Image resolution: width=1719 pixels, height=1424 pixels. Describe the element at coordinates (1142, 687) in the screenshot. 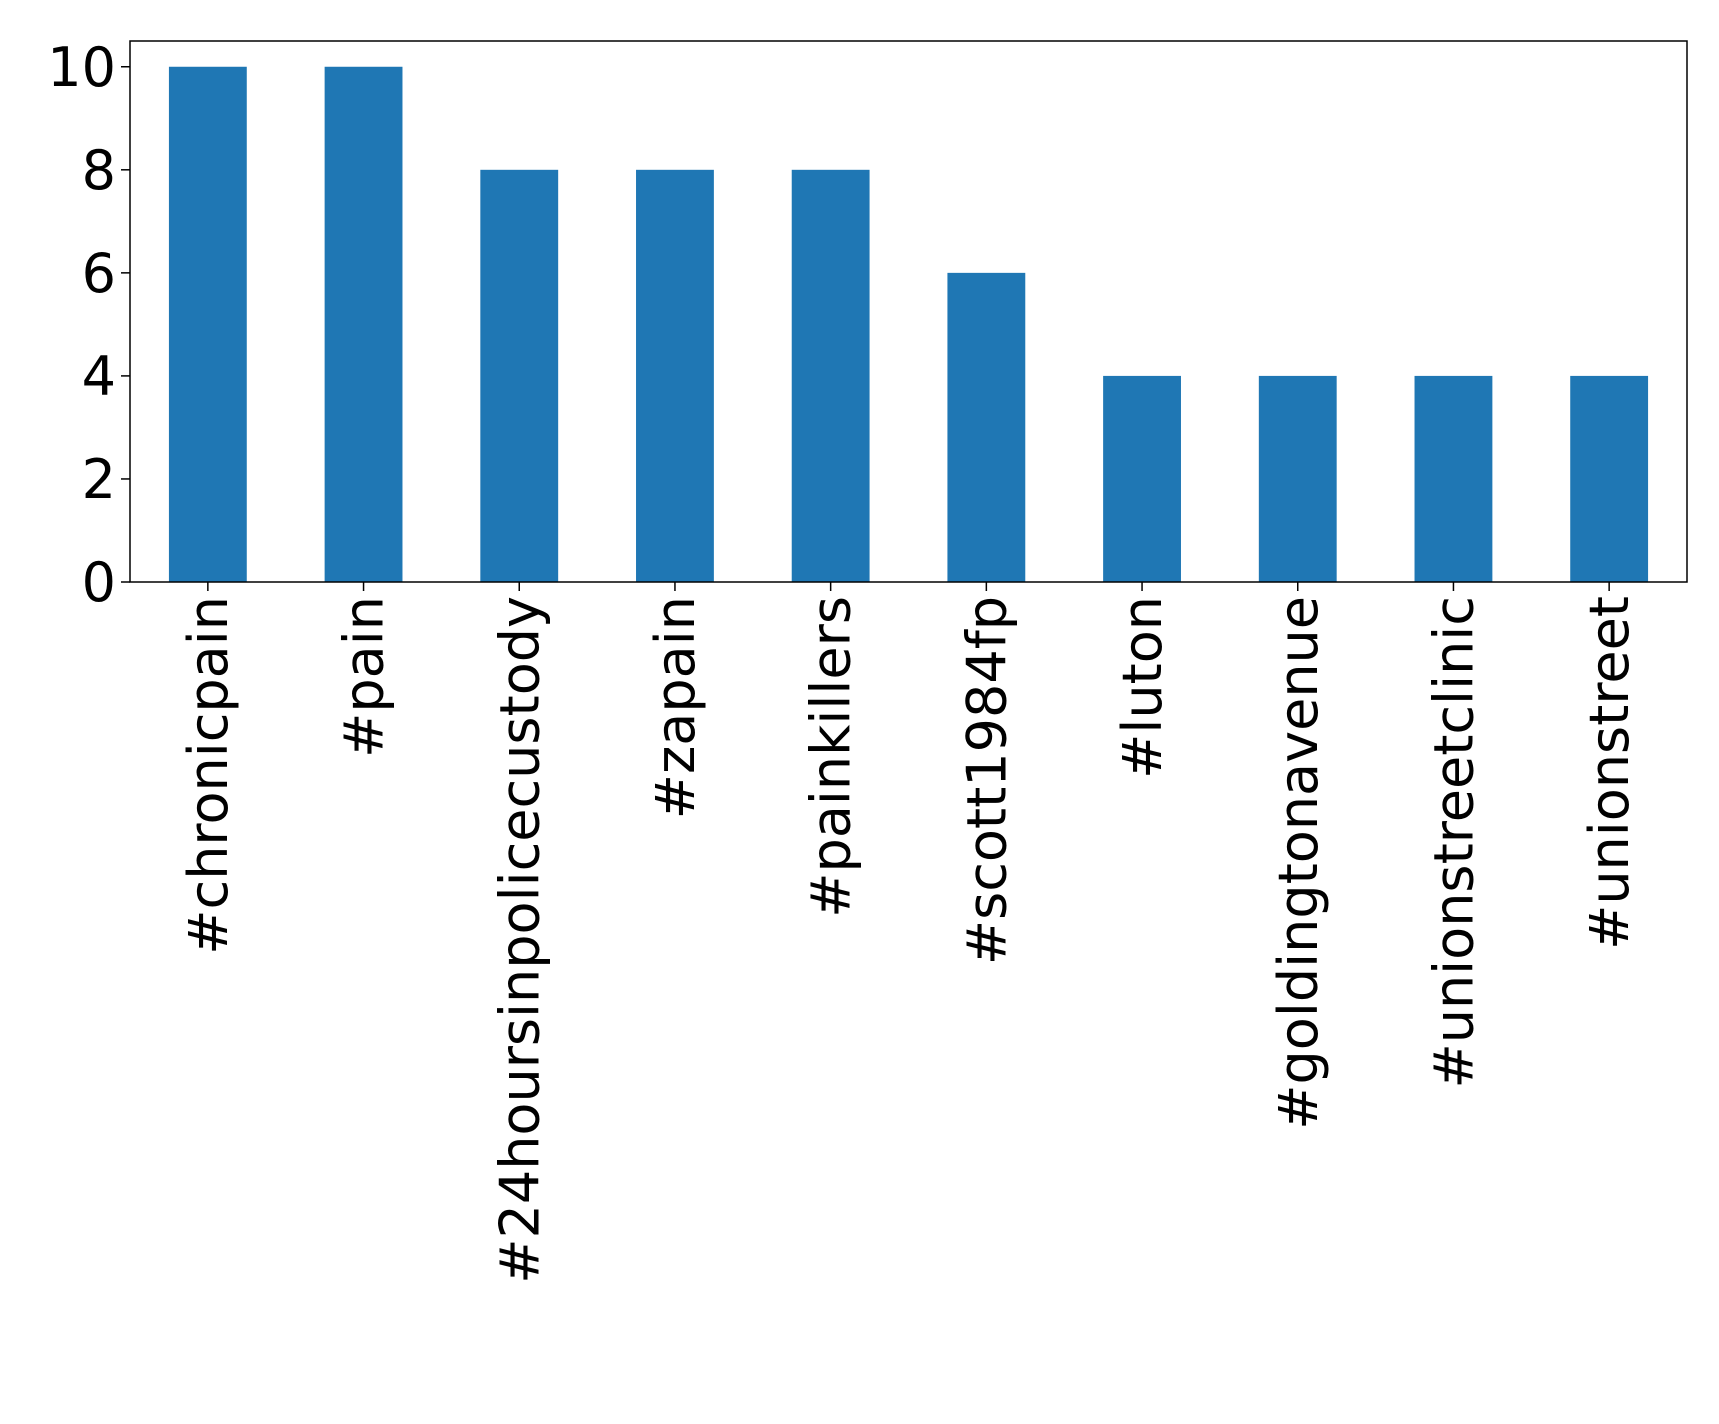

I see `x-tick-label: #luton` at that location.